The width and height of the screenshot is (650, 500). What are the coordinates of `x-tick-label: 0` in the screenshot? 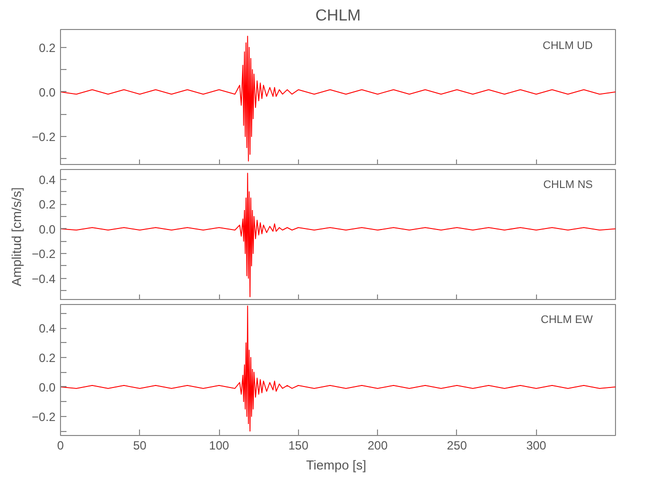 It's located at (60, 445).